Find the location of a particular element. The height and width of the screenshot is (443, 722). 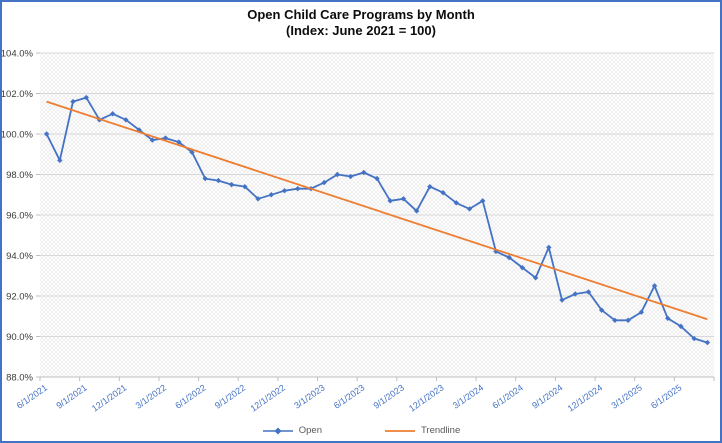

x-tick-label: 12/1/2024 is located at coordinates (585, 397).